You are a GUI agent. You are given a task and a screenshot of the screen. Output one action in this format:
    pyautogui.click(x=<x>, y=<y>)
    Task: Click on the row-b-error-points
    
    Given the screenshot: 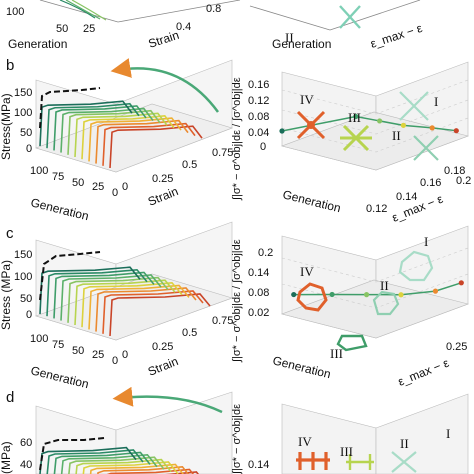 What is the action you would take?
    pyautogui.click(x=369, y=123)
    